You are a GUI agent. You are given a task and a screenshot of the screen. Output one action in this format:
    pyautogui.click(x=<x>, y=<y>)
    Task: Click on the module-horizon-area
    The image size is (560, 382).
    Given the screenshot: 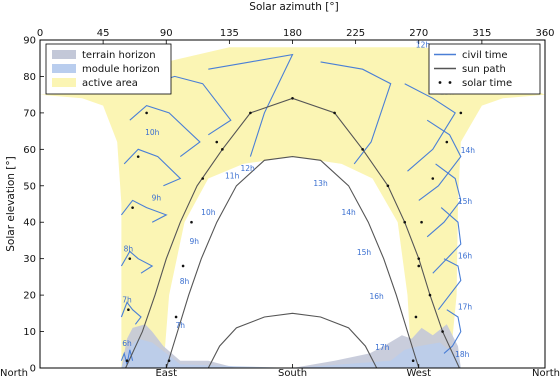 What is the action you would take?
    pyautogui.click(x=291, y=353)
    